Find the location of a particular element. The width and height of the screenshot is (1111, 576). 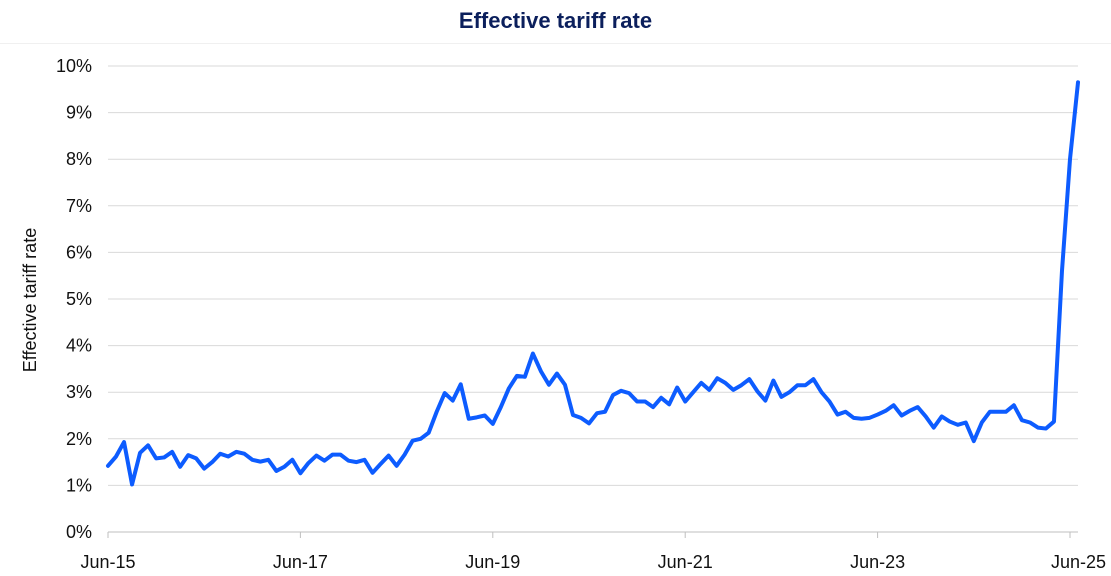

y-tick-label: 5% is located at coordinates (79, 299).